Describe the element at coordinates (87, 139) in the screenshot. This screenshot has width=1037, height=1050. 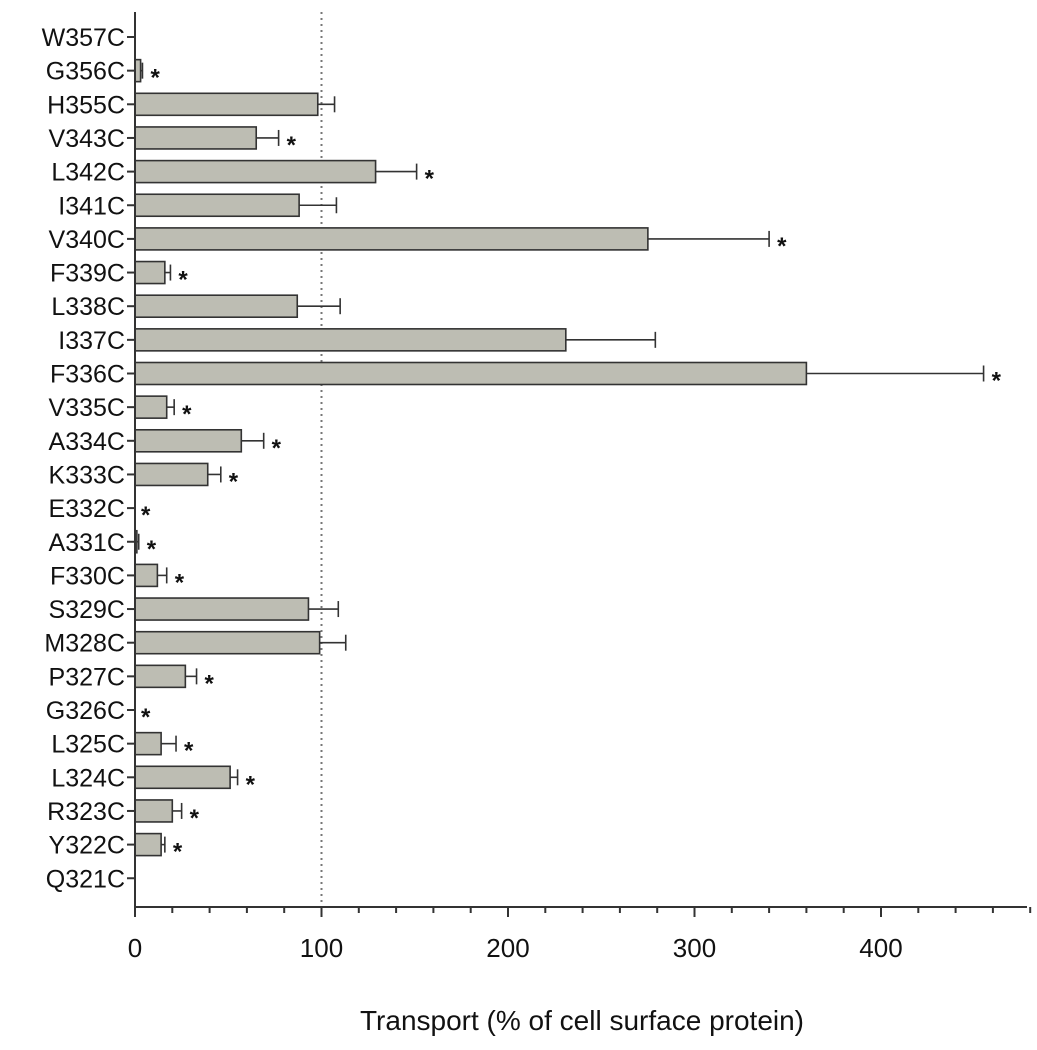
I see `category-label-v343c: V343C` at that location.